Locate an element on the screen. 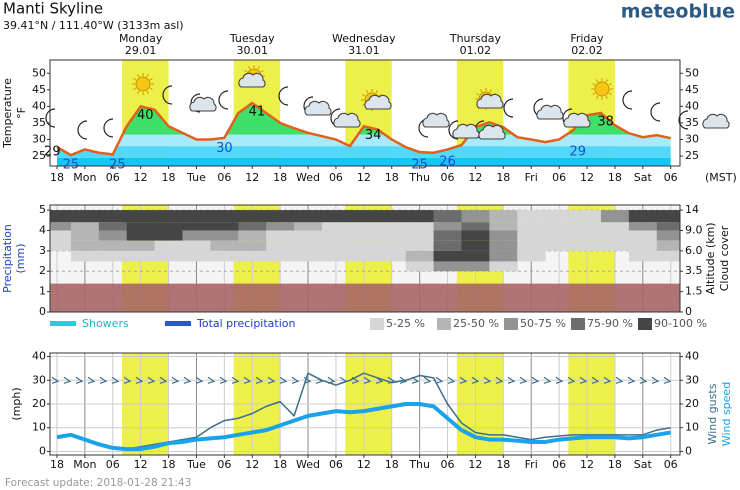 The width and height of the screenshot is (740, 490). y2-tick-label: 10 is located at coordinates (692, 427).